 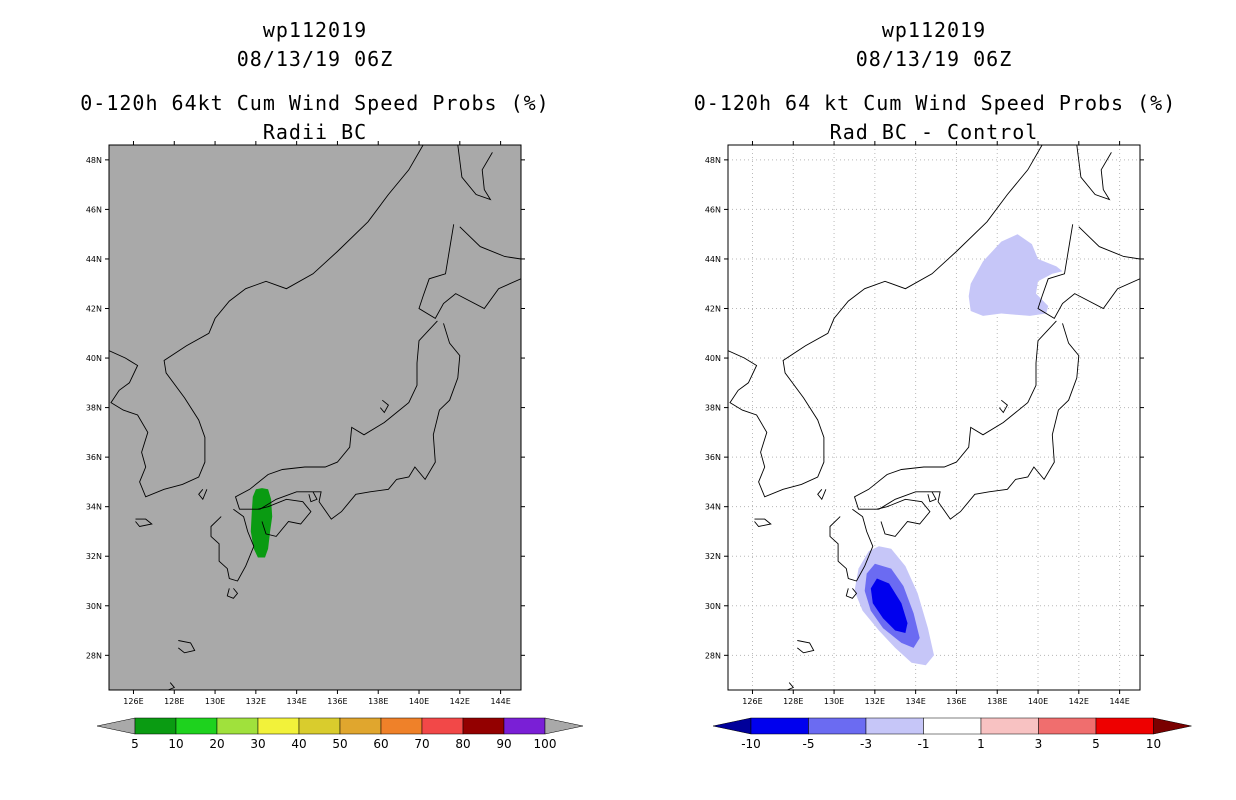 I want to click on right-title-line-1: wp112019, so click(x=934, y=30).